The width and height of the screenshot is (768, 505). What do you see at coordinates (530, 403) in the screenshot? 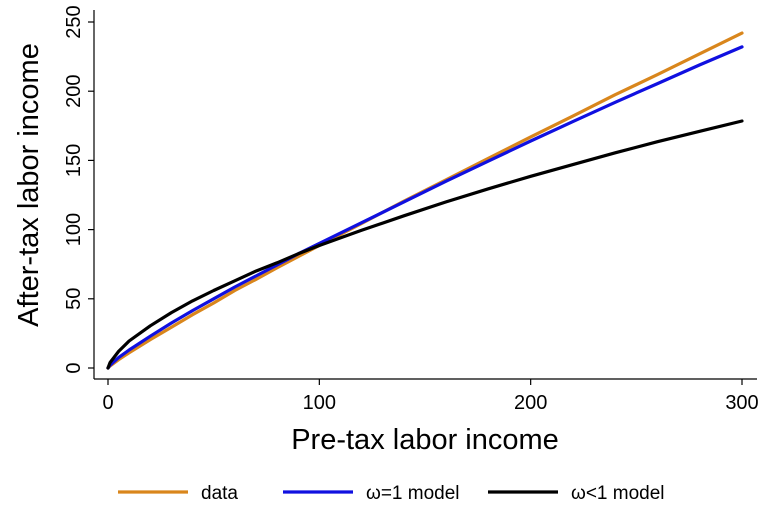
I see `x-tick-label: 200` at bounding box center [530, 403].